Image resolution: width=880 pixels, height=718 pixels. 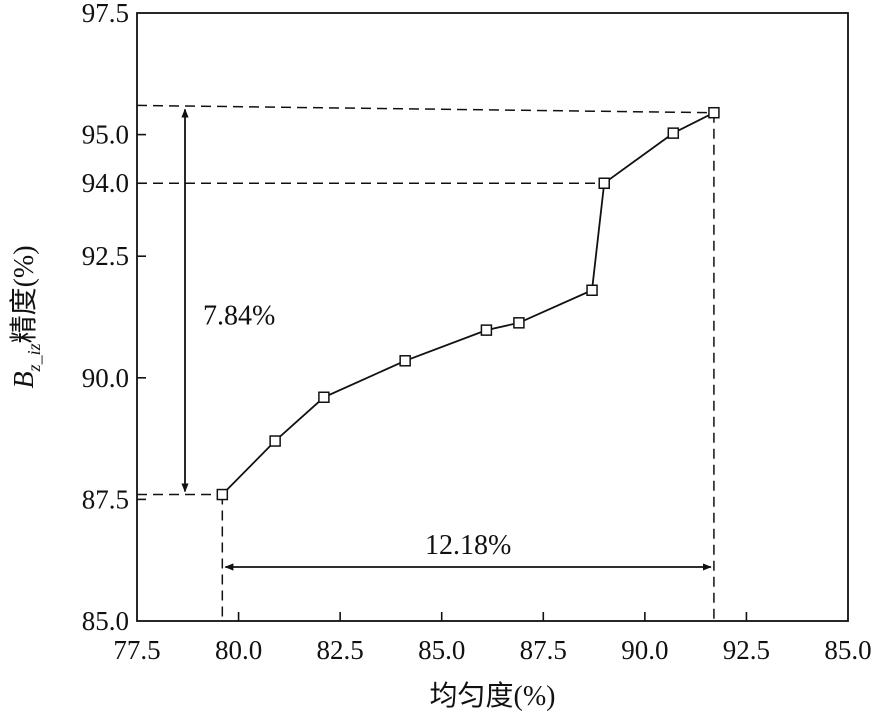 I want to click on x-tick-label: 82.5, so click(x=340, y=650).